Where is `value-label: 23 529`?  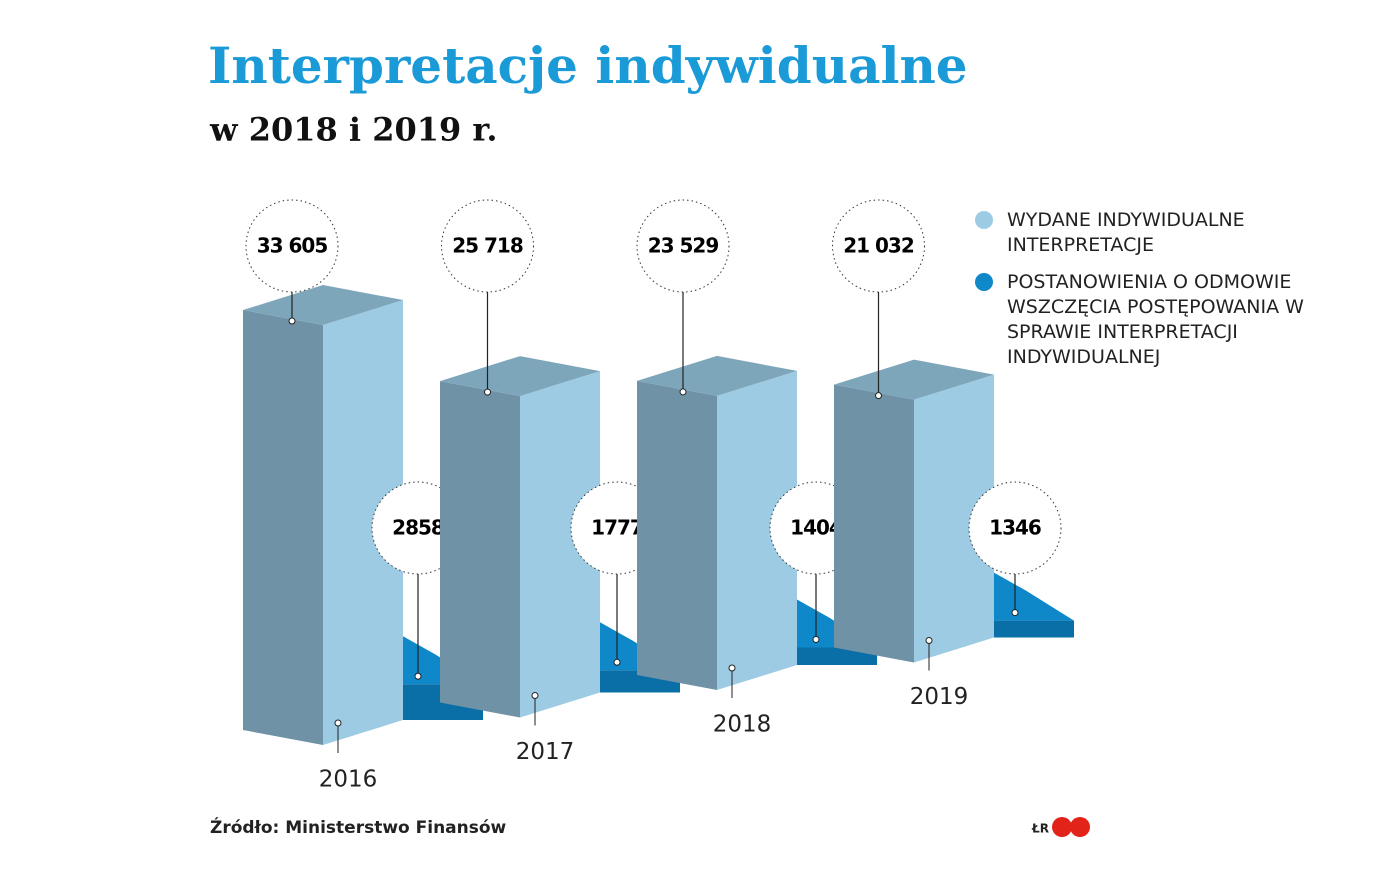
value-label: 23 529 is located at coordinates (683, 246).